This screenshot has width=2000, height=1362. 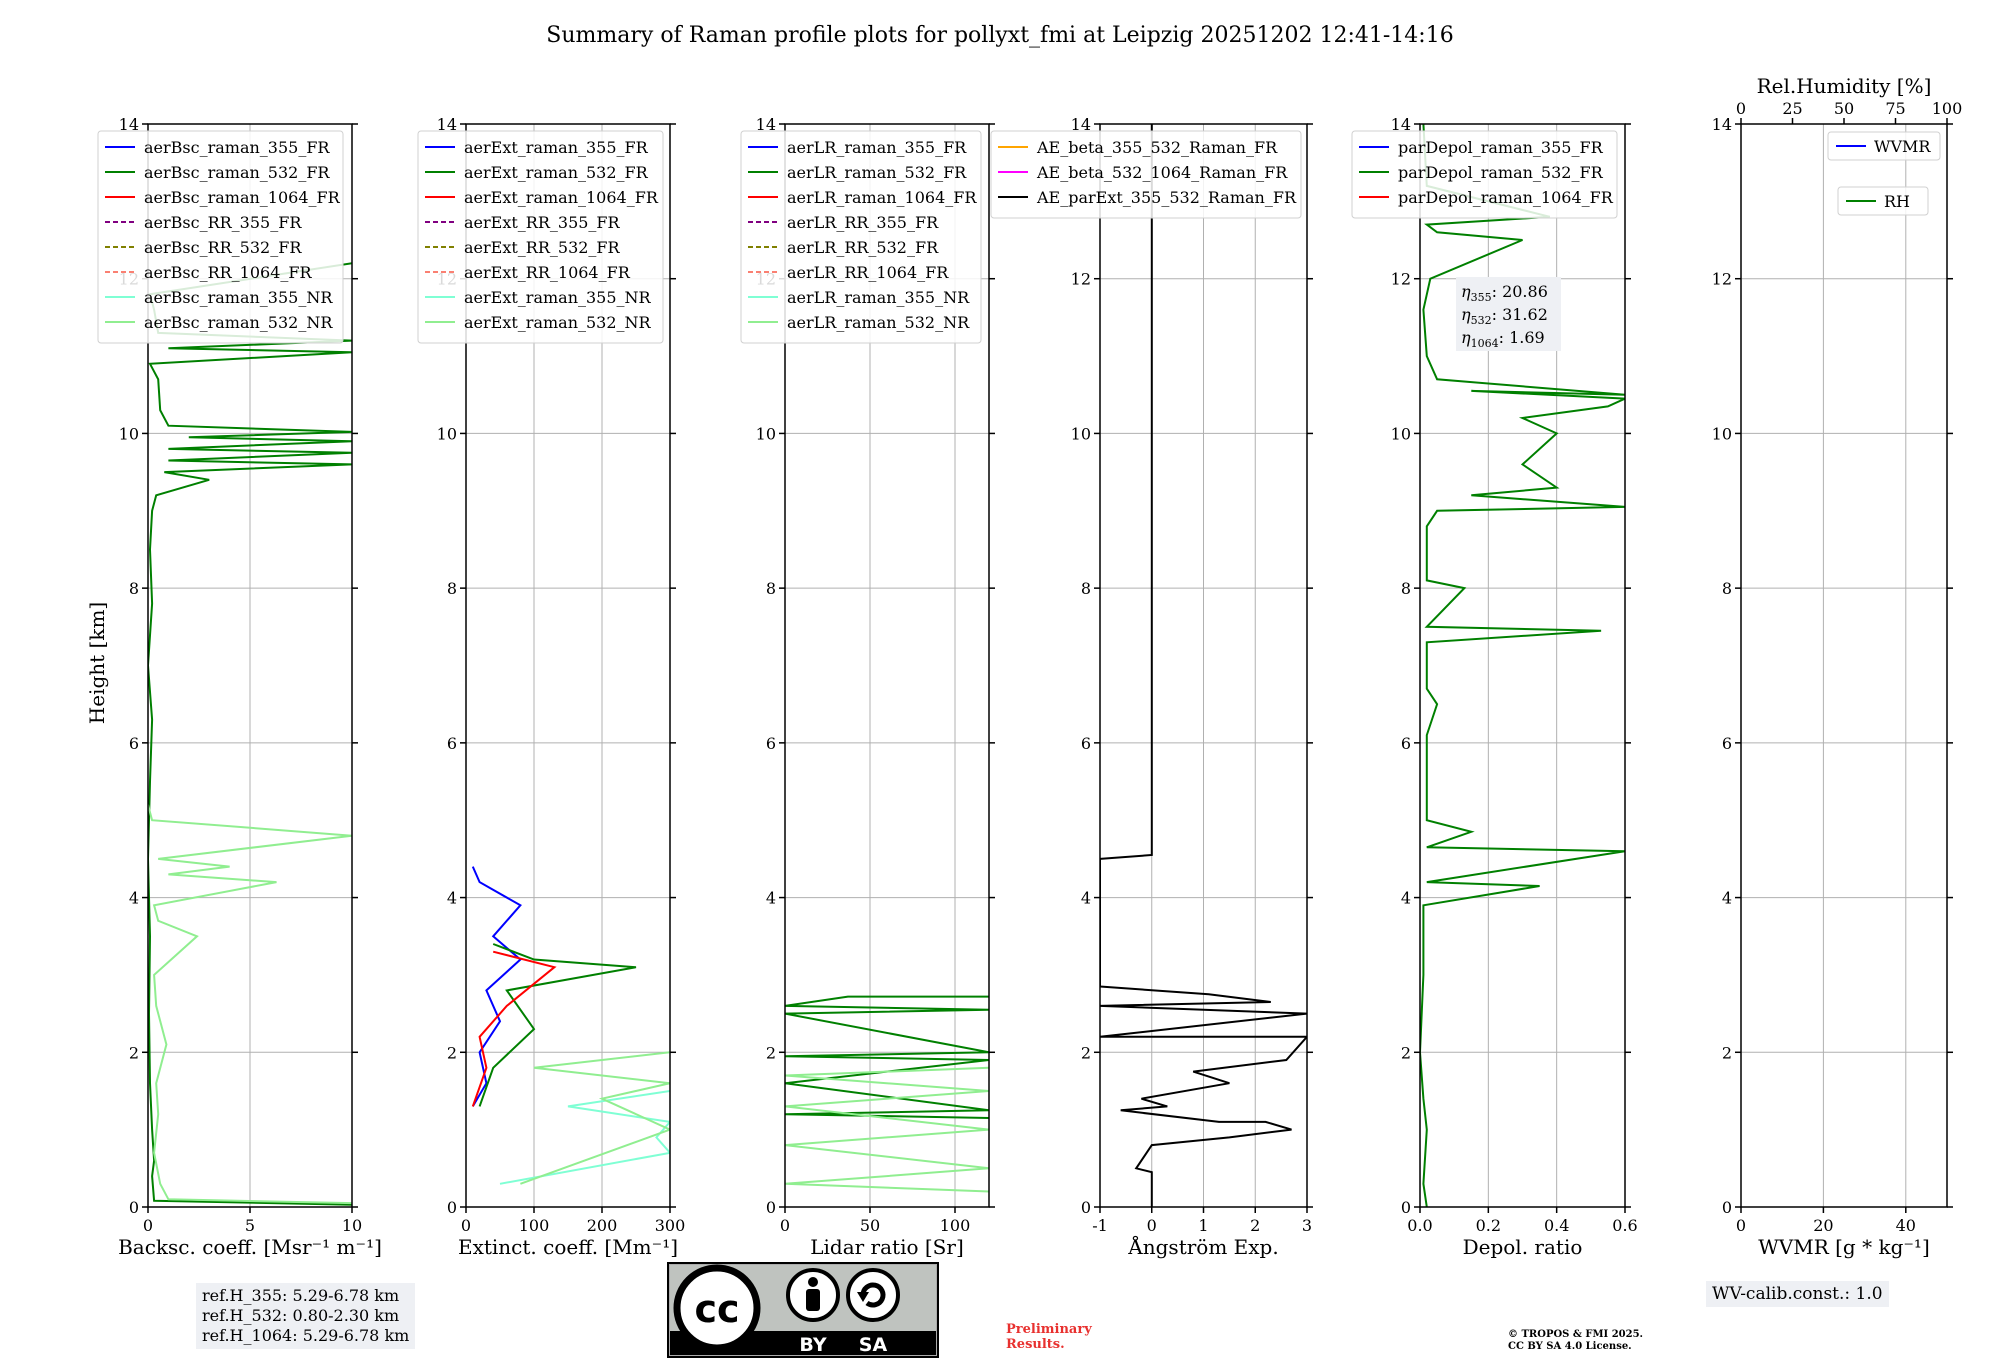 I want to click on legend-label: aerExt_raman_532_FR, so click(x=556, y=172).